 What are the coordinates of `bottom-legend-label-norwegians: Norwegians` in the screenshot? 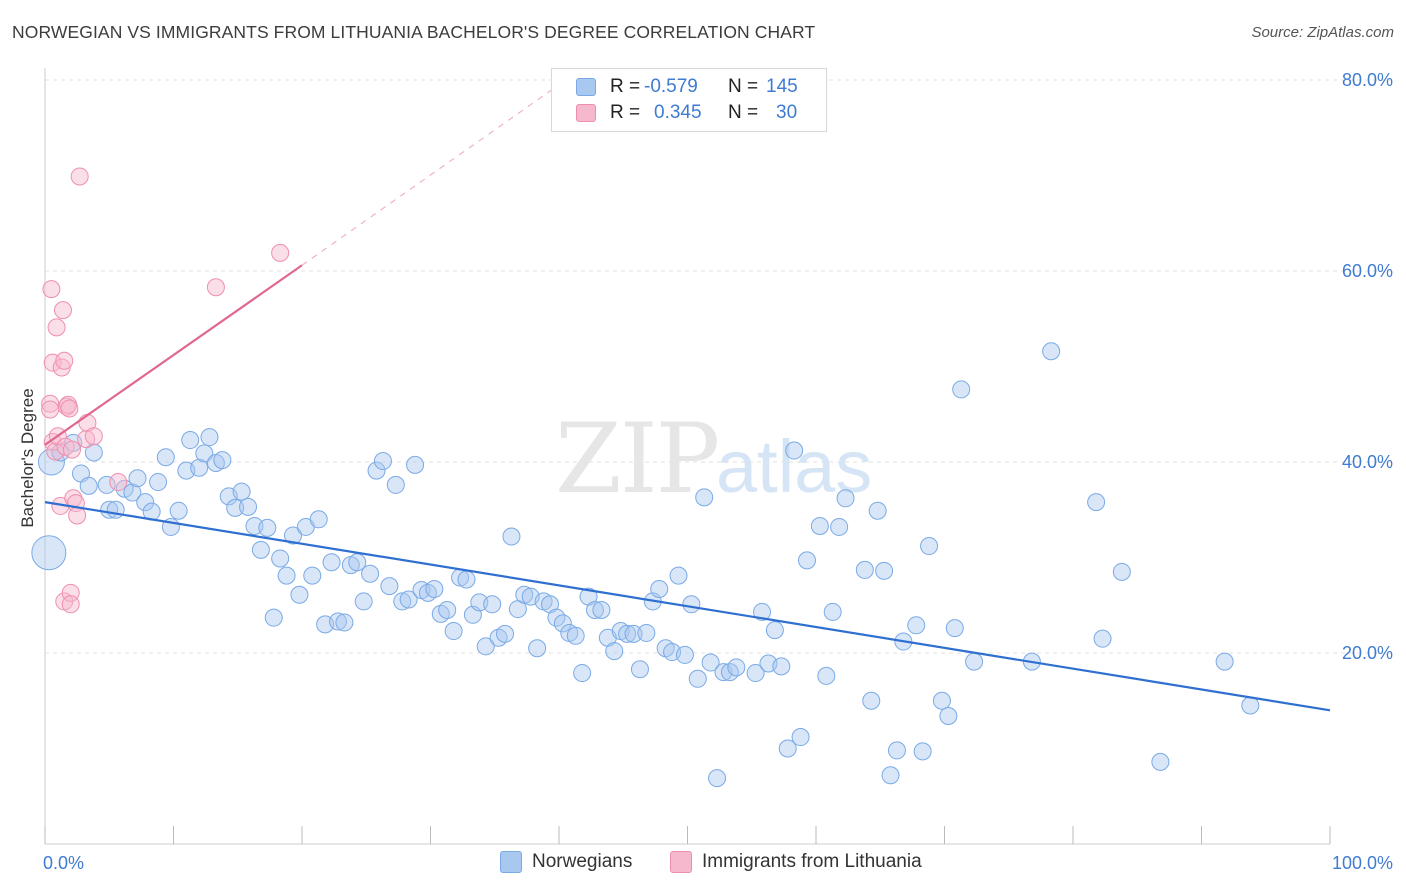 It's located at (582, 861).